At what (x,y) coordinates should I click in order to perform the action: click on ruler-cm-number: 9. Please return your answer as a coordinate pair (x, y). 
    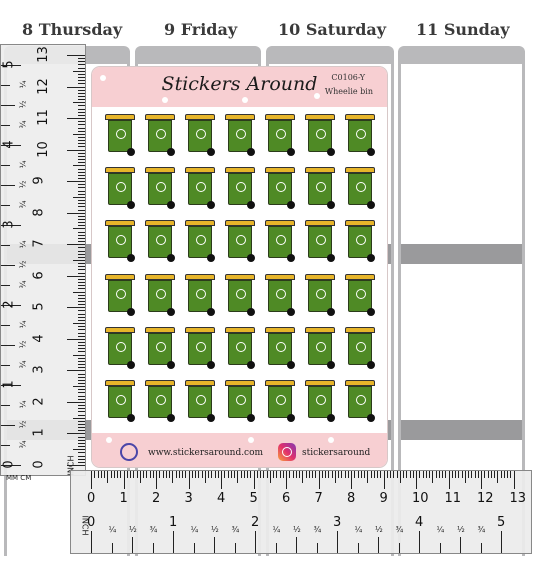
    Looking at the image, I should click on (383, 498).